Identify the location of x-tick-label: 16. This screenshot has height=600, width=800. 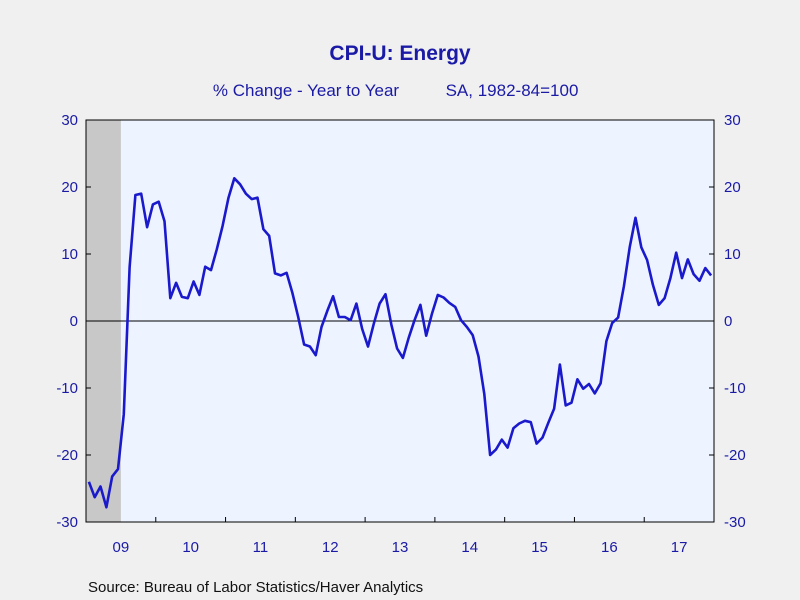
(609, 547).